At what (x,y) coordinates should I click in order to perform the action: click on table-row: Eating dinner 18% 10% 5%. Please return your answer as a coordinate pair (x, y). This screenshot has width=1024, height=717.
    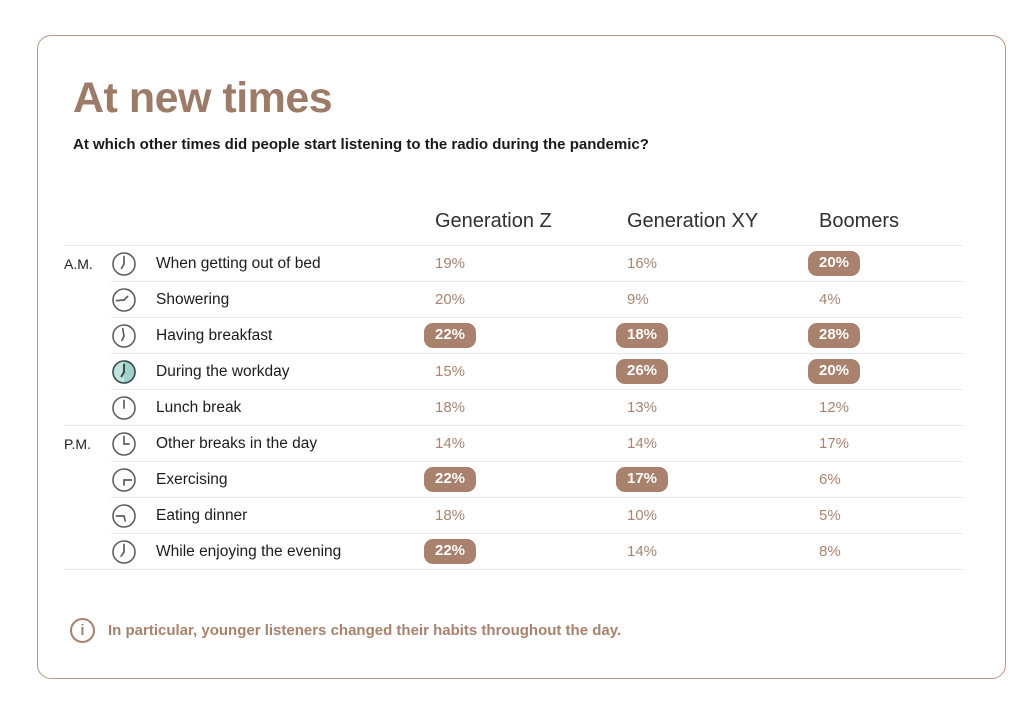
    Looking at the image, I should click on (513, 515).